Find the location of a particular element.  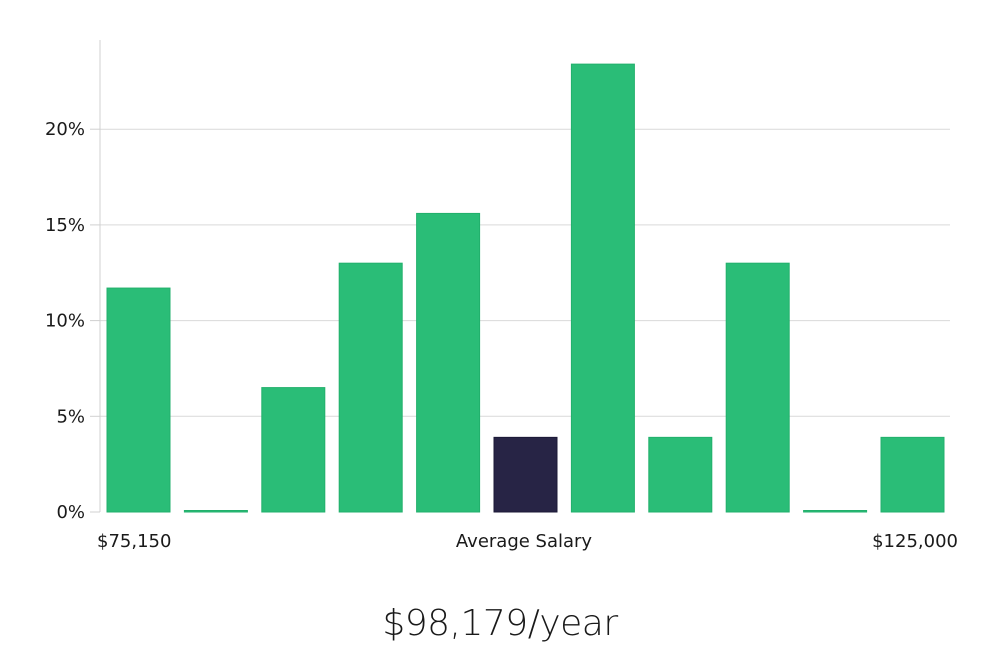

x-min-label: $75,150 is located at coordinates (134, 541).